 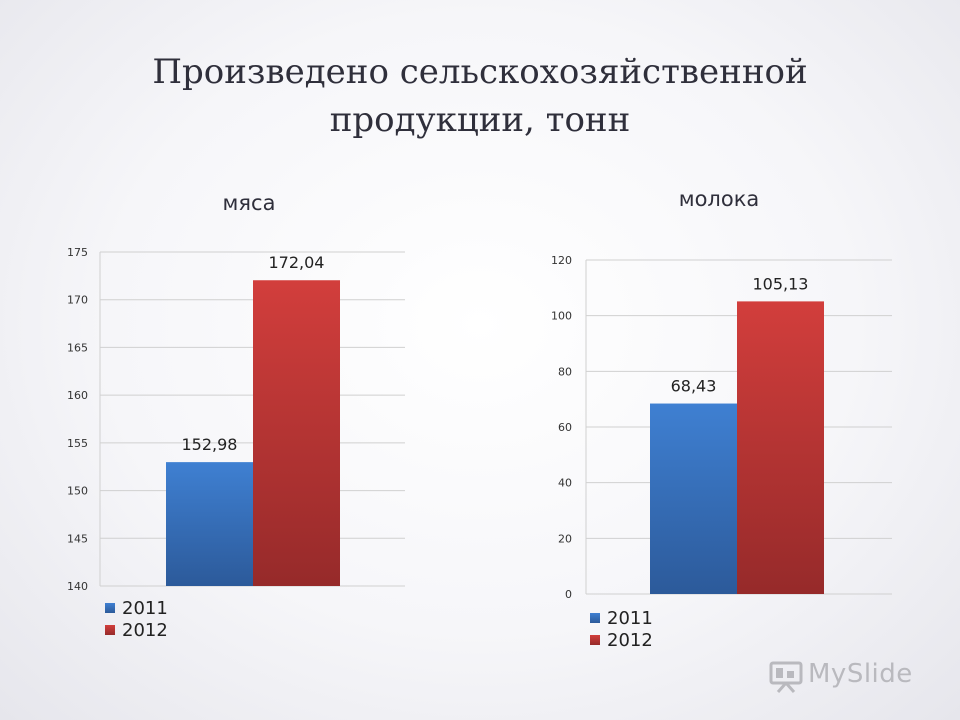 I want to click on chart-2-y-tick-label: 60, so click(x=565, y=427).